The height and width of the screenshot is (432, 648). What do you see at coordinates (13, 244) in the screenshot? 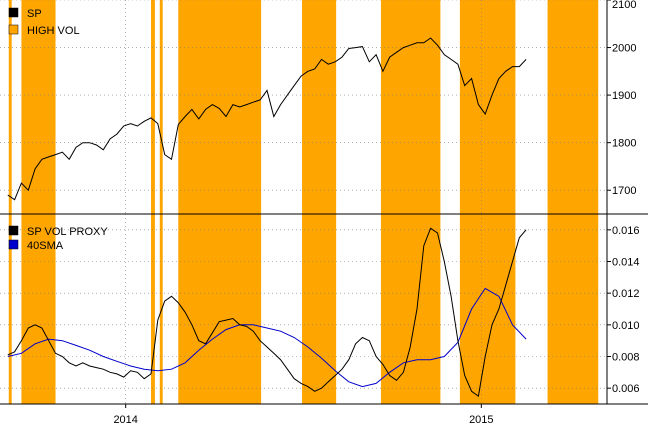
I see `legend-swatch-40sma` at bounding box center [13, 244].